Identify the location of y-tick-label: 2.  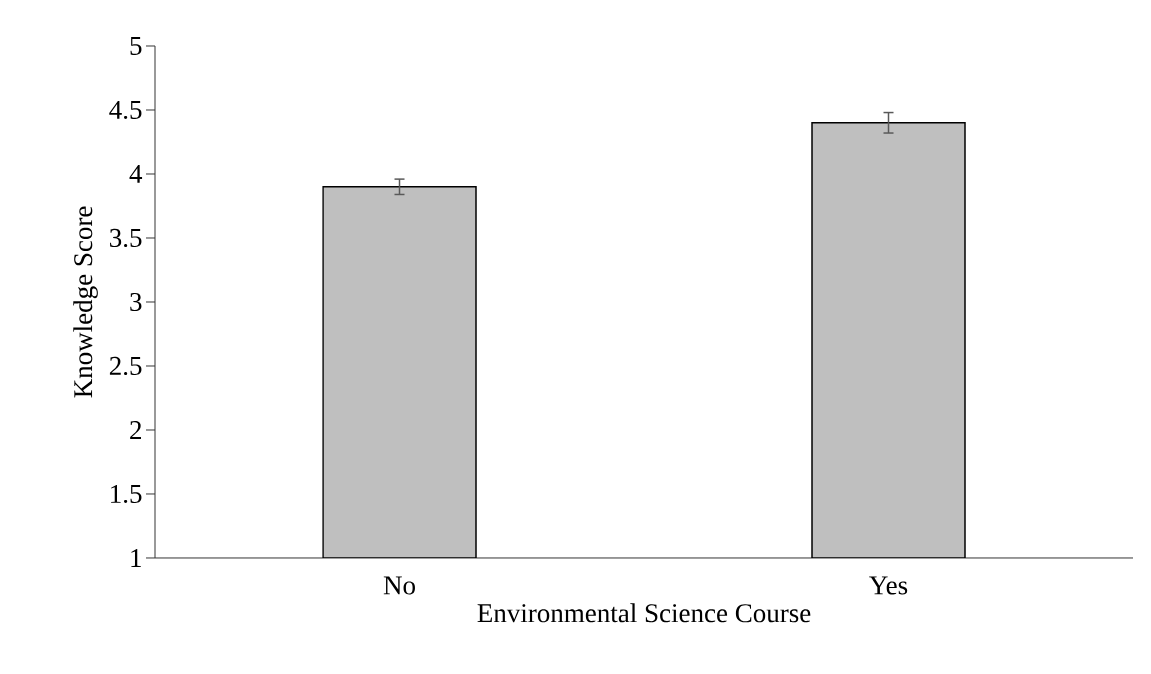
(135, 430).